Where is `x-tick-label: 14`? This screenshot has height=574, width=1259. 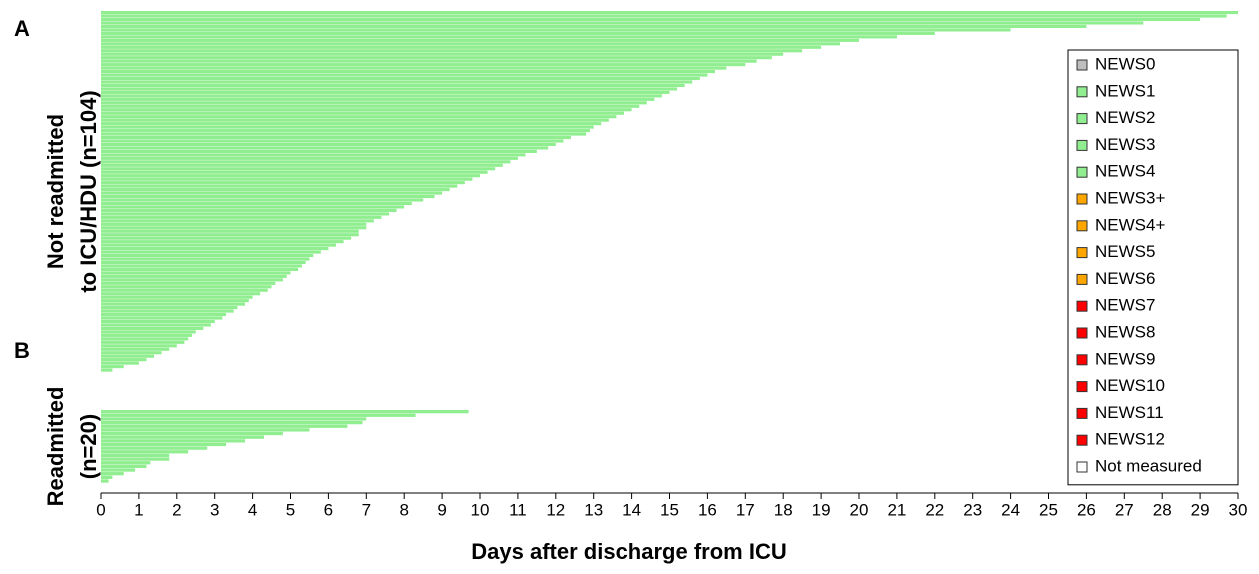
x-tick-label: 14 is located at coordinates (631, 509).